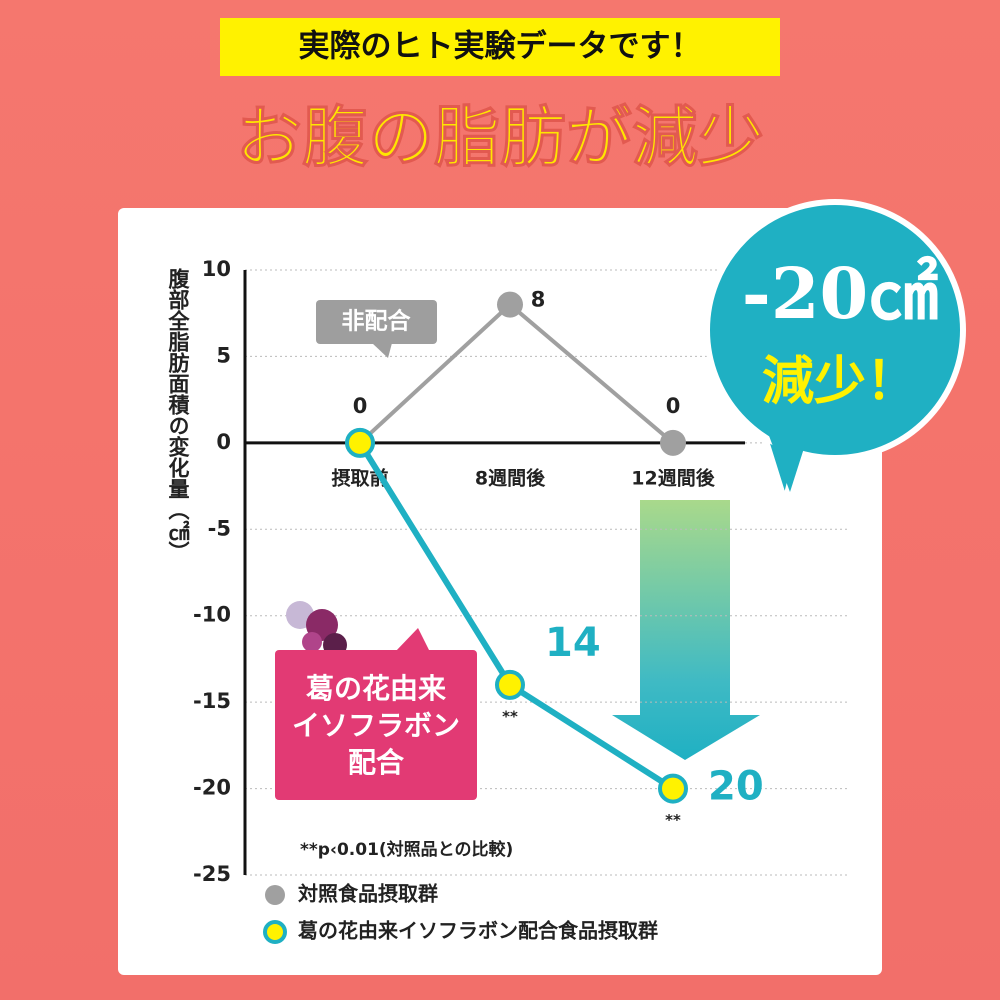 Image resolution: width=1000 pixels, height=1000 pixels. I want to click on badge, so click(835, 354).